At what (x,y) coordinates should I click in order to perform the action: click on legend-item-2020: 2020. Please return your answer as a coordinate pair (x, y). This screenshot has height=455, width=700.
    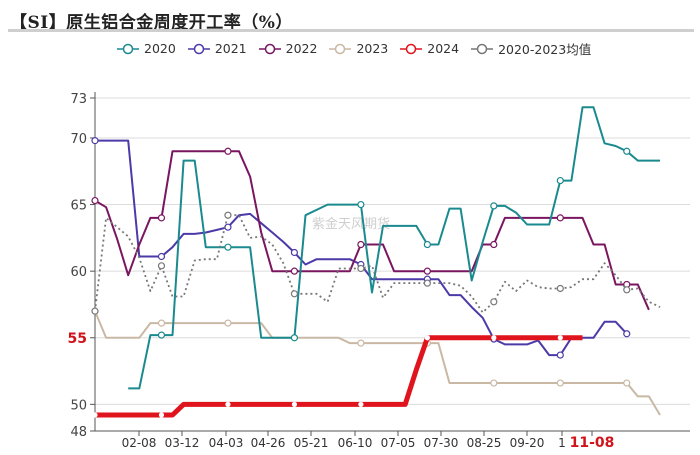
    Looking at the image, I should click on (146, 48).